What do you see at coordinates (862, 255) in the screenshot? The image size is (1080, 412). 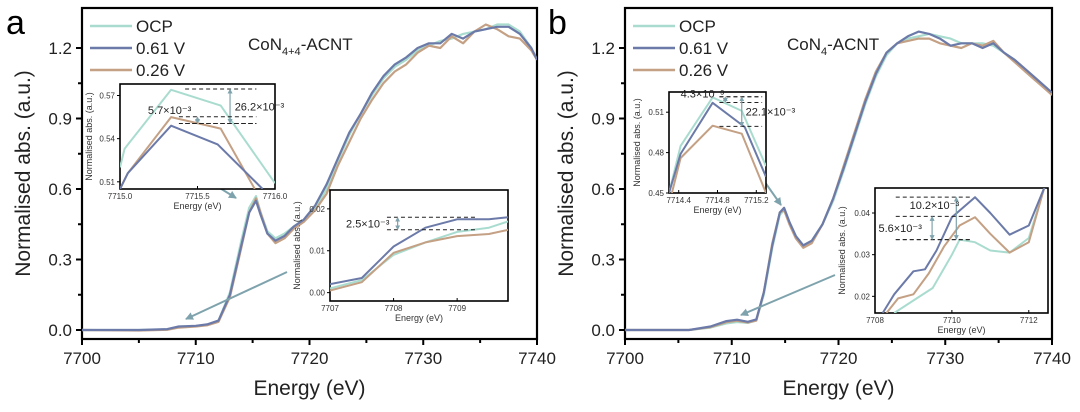 I see `inset-y-tick-label: 0.03` at bounding box center [862, 255].